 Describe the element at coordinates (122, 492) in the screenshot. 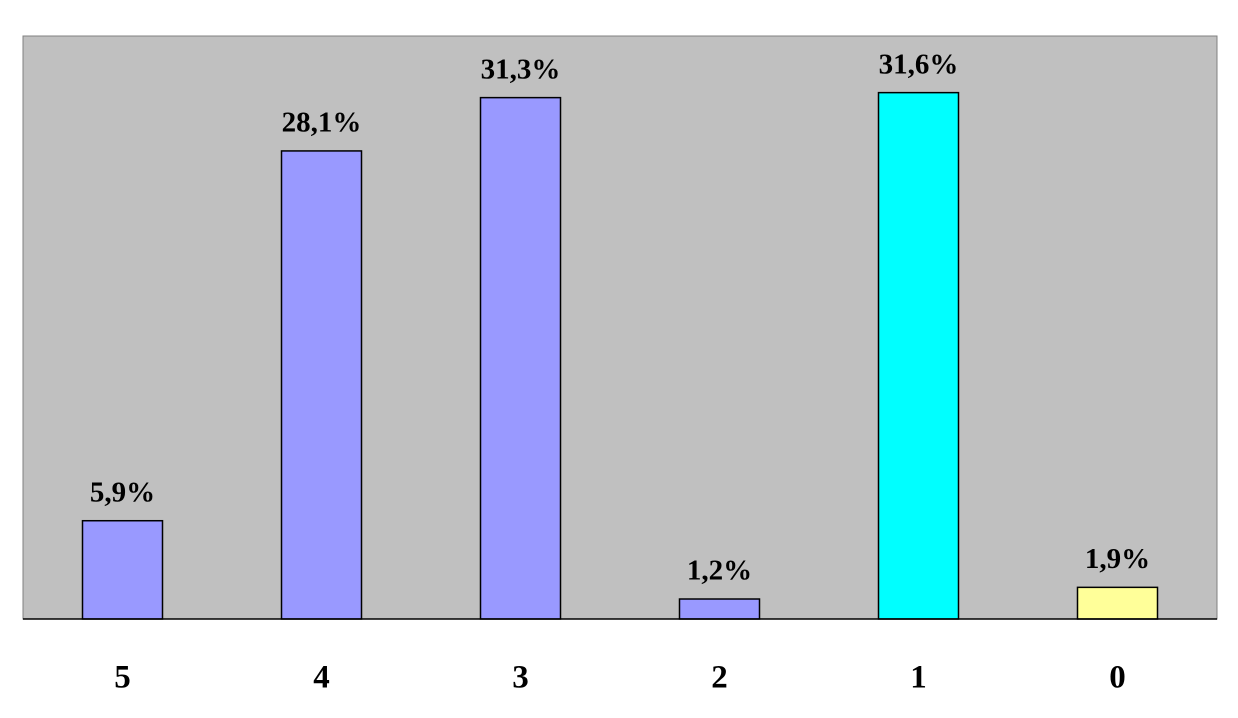

I see `value-label: 5,9%` at that location.